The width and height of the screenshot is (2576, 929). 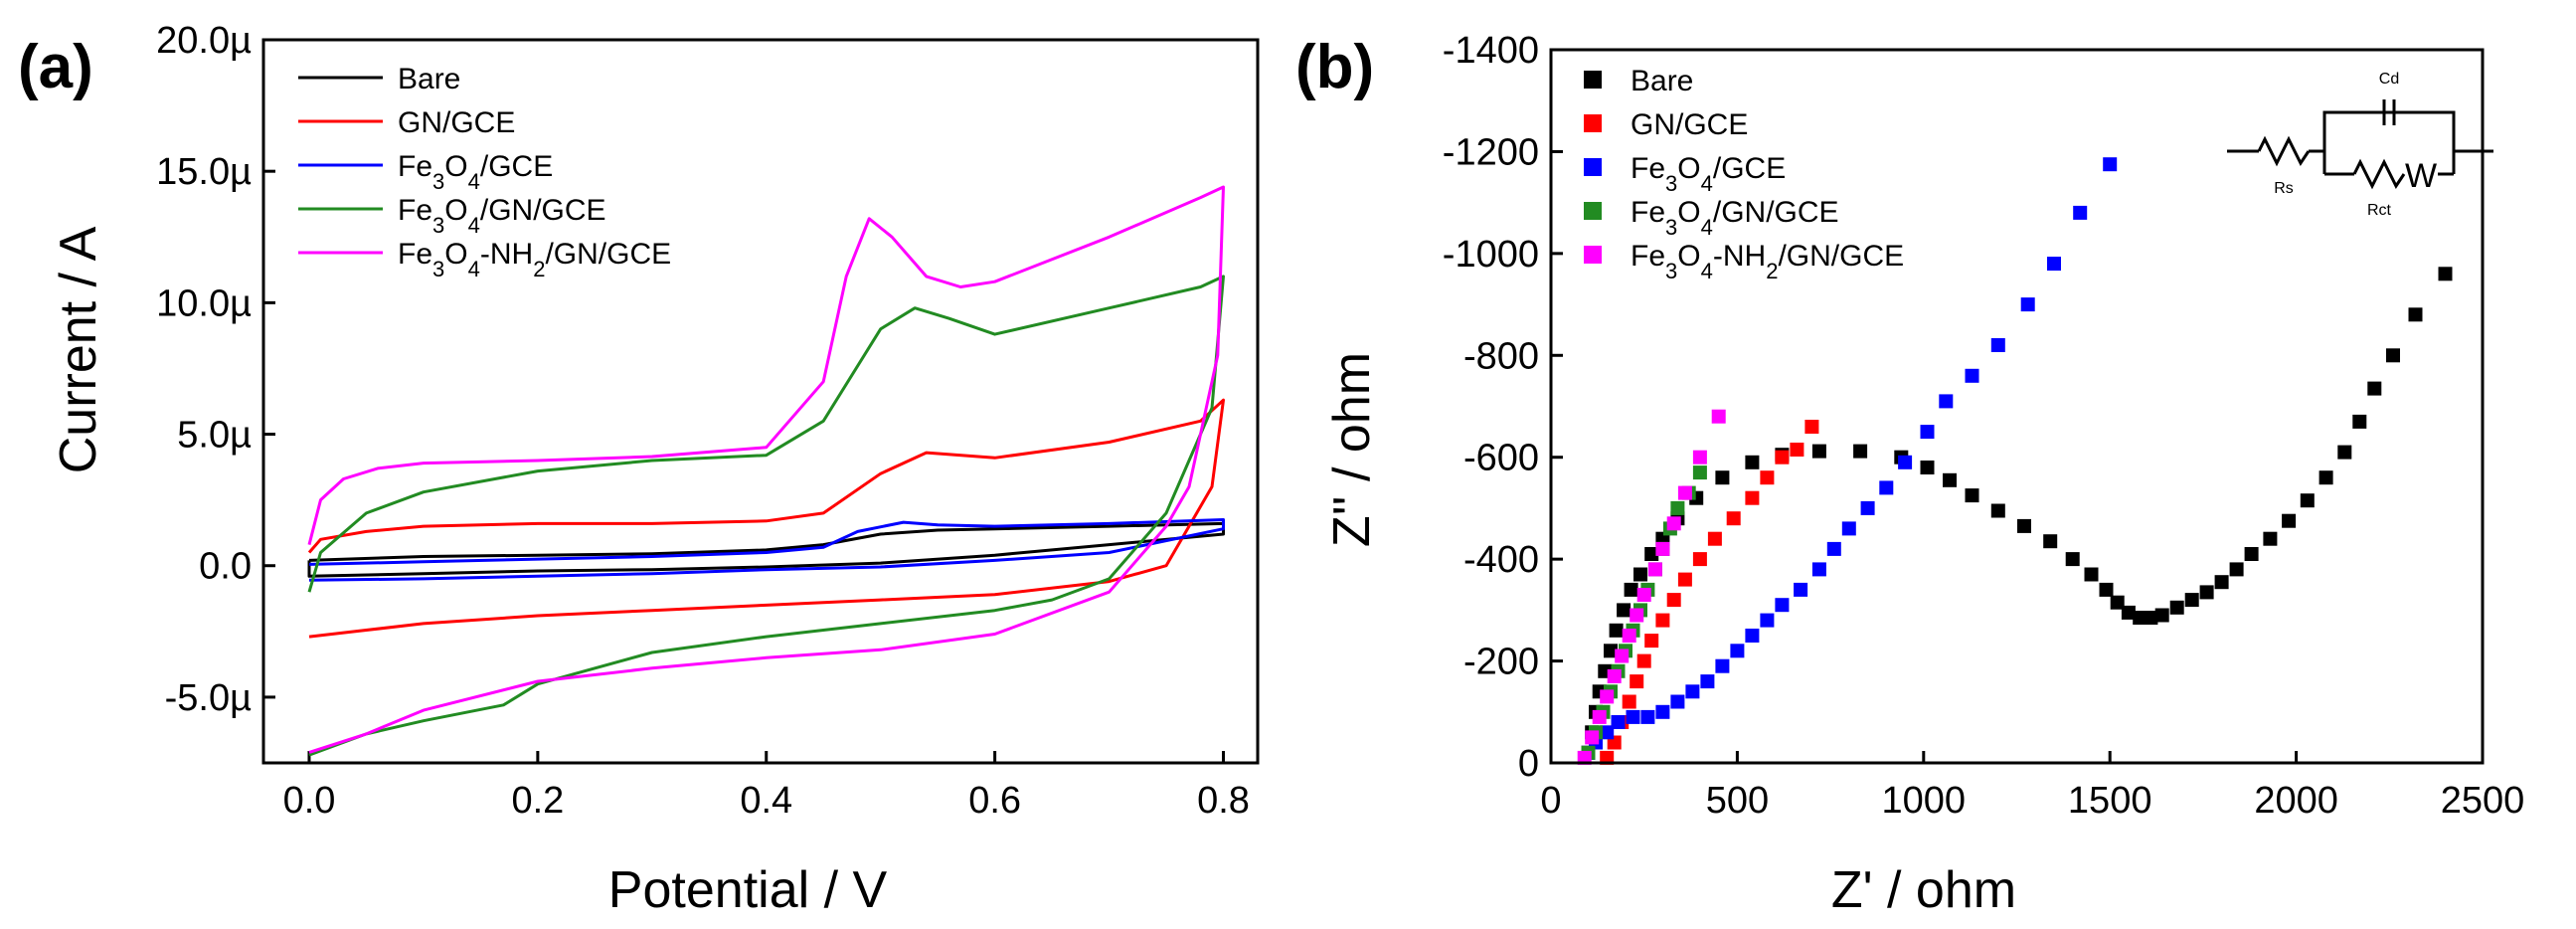 I want to click on panel-label-b: (b), so click(x=1334, y=67).